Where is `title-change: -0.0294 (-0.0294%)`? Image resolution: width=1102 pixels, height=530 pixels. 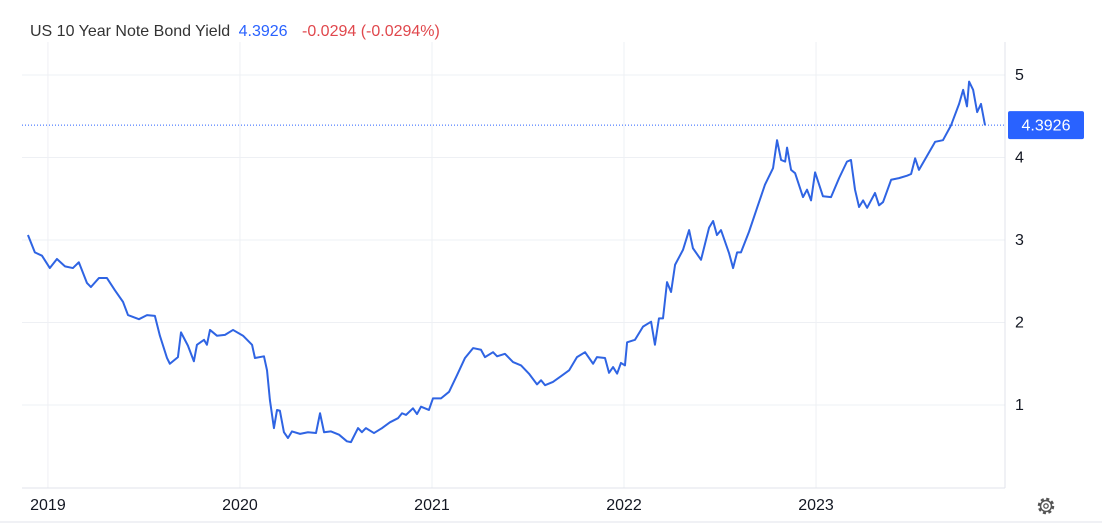 title-change: -0.0294 (-0.0294%) is located at coordinates (371, 31).